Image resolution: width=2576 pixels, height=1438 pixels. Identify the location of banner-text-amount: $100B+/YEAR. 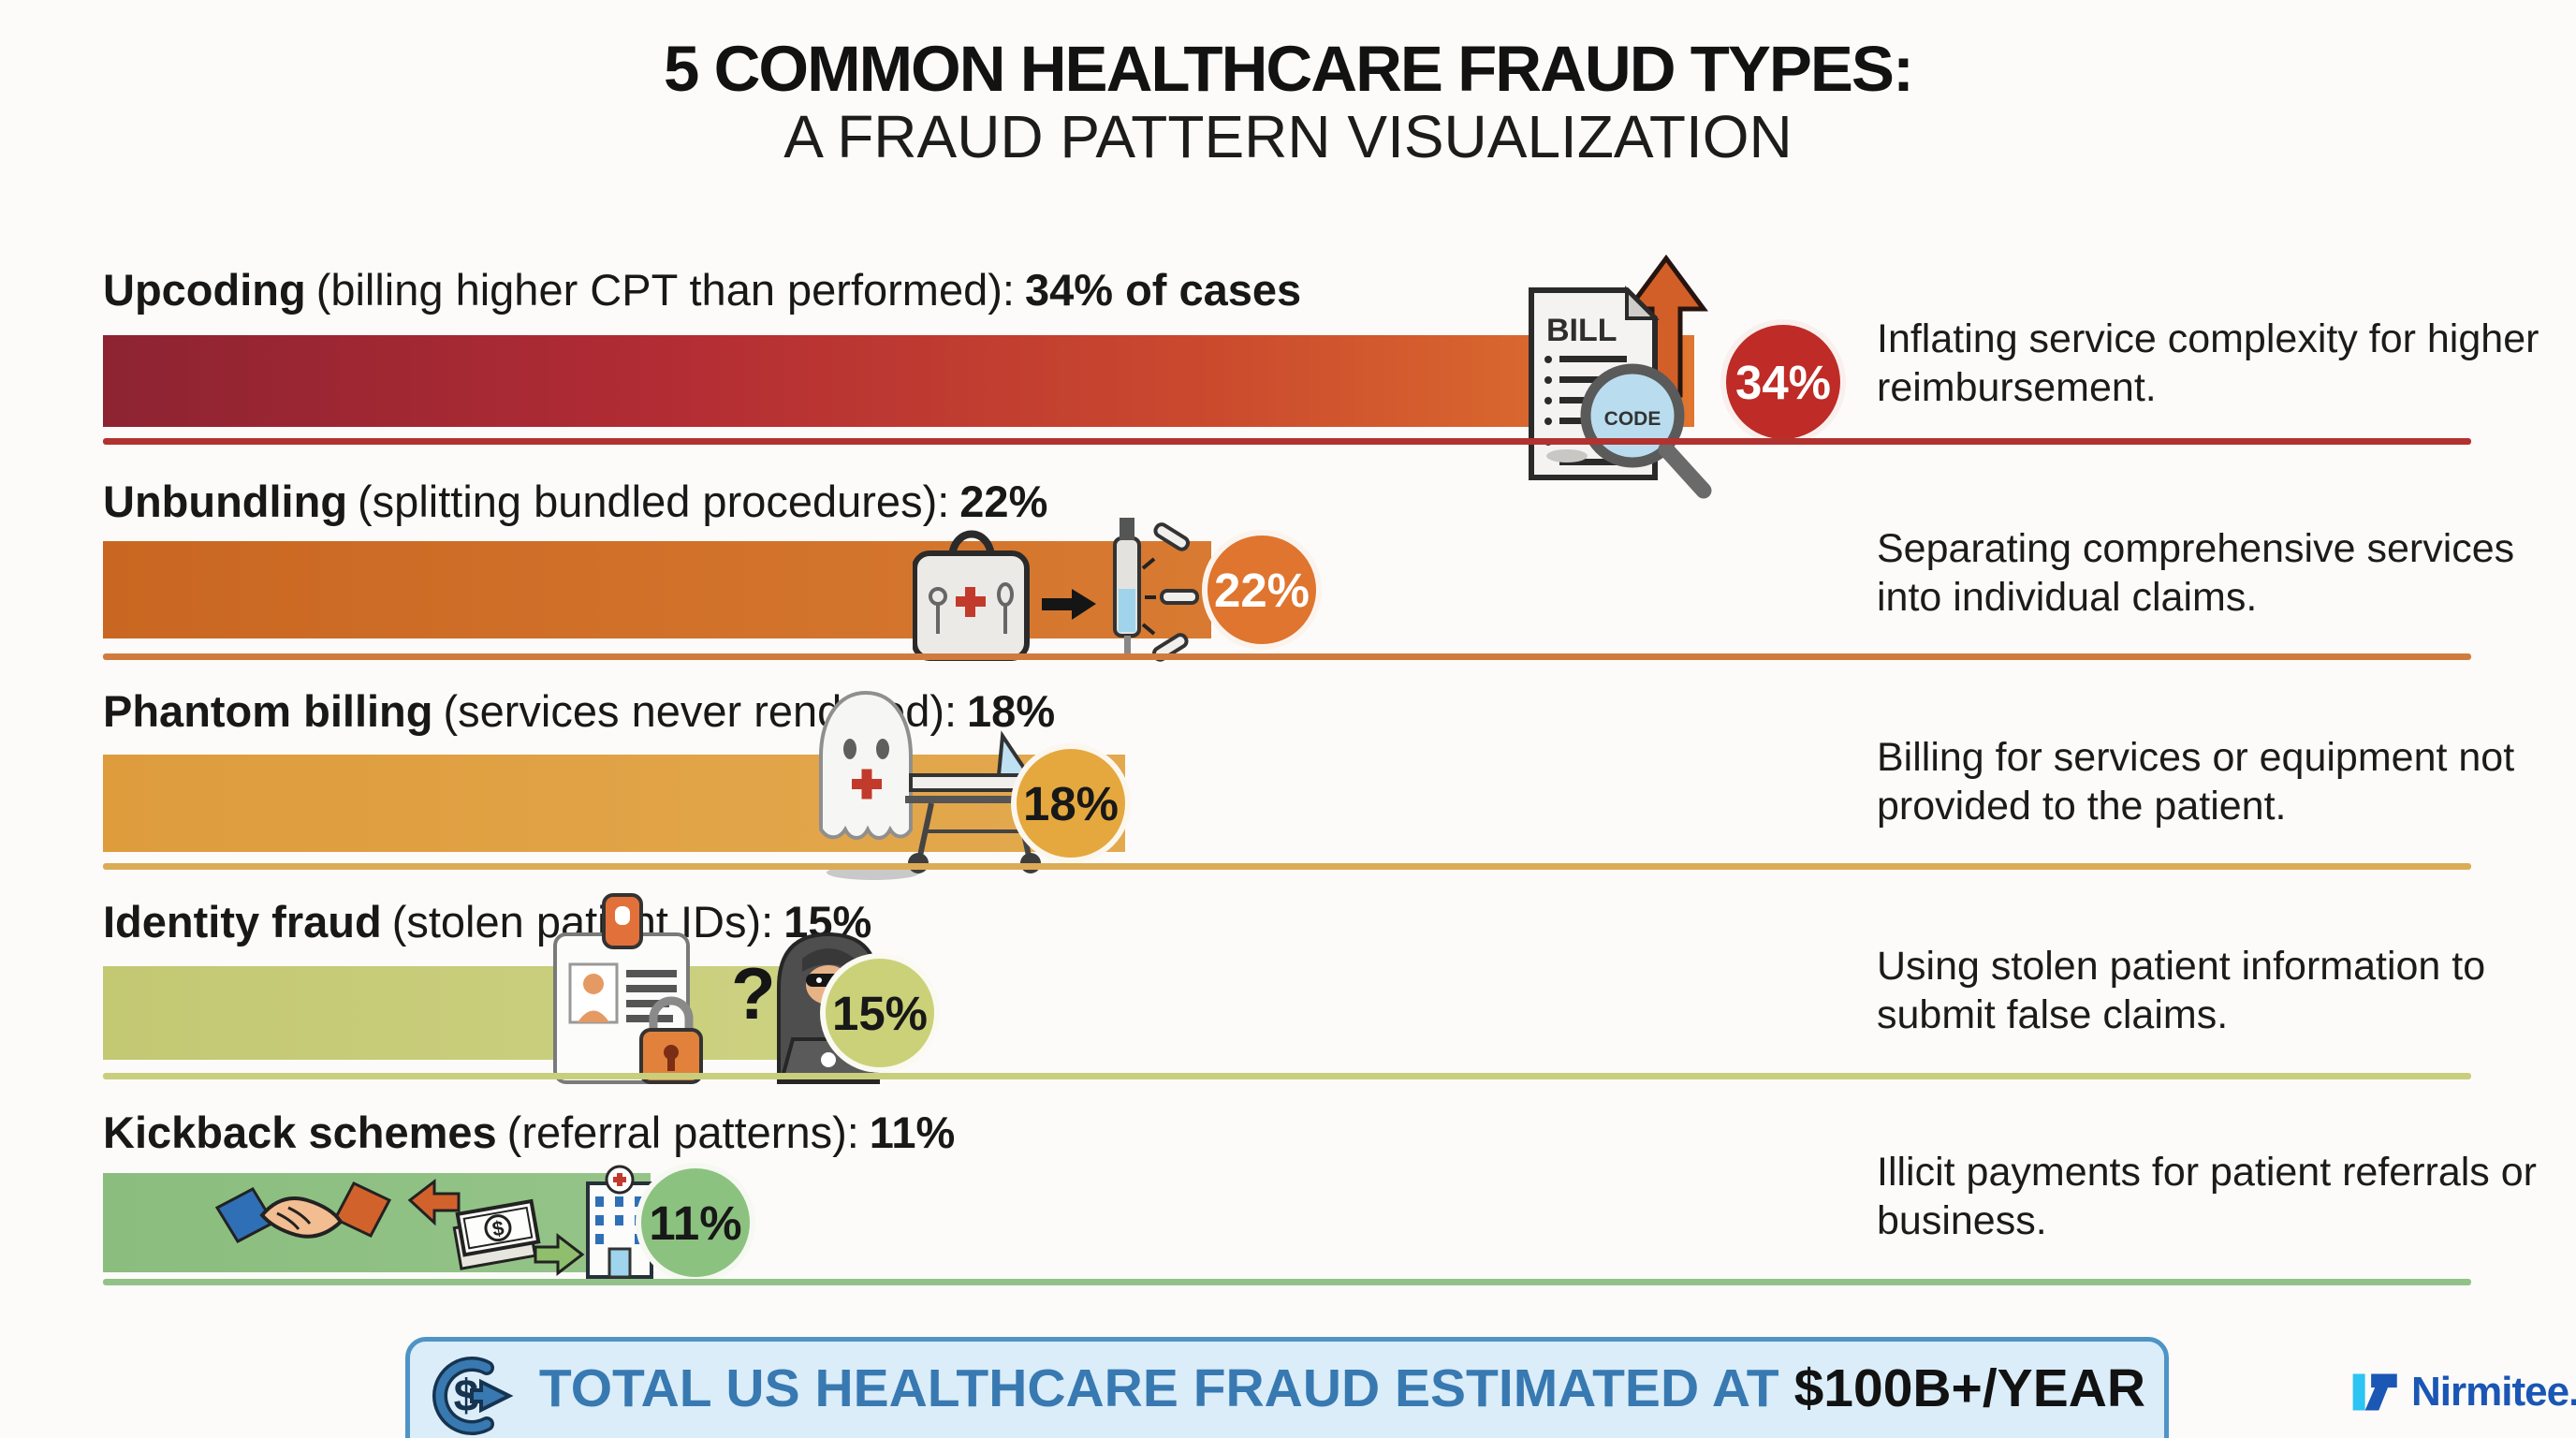
(1969, 1388).